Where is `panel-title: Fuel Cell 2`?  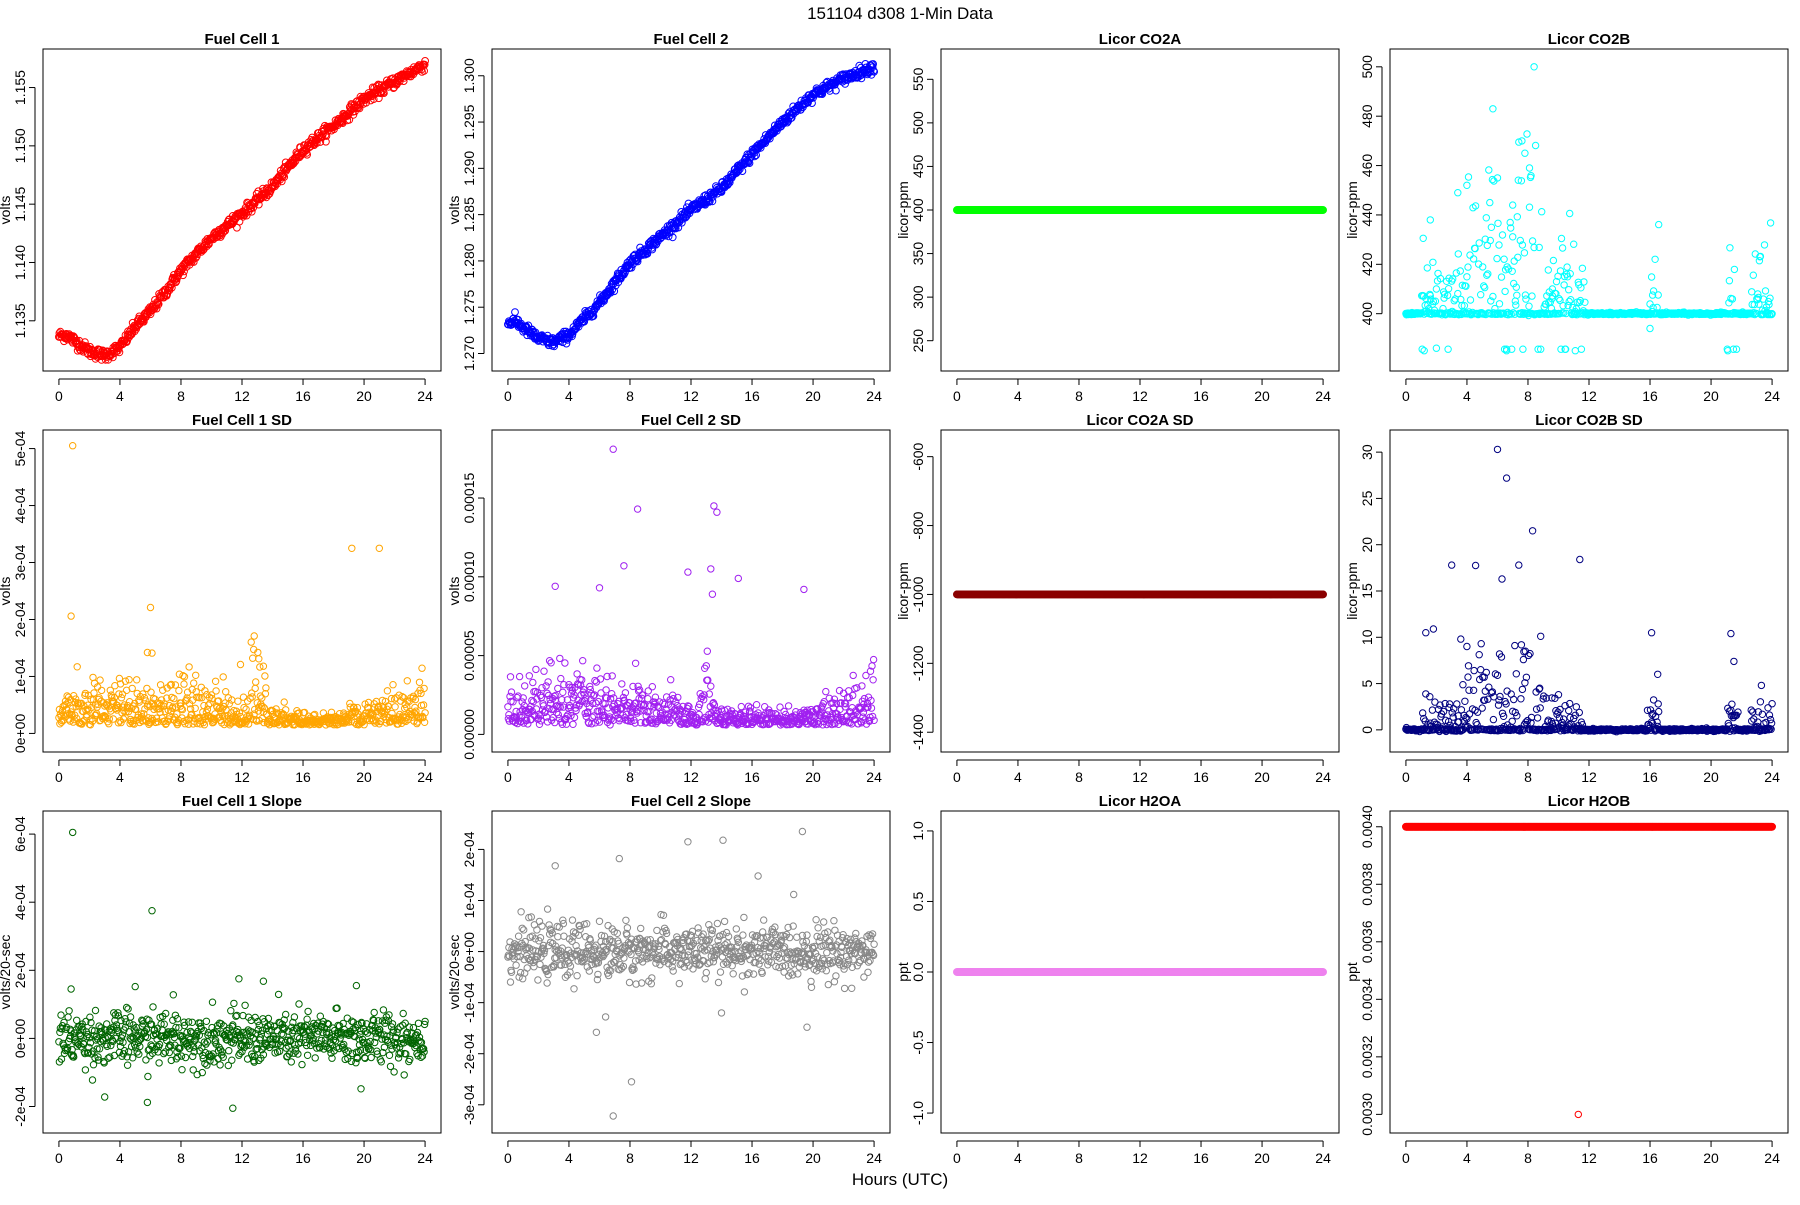 panel-title: Fuel Cell 2 is located at coordinates (690, 39).